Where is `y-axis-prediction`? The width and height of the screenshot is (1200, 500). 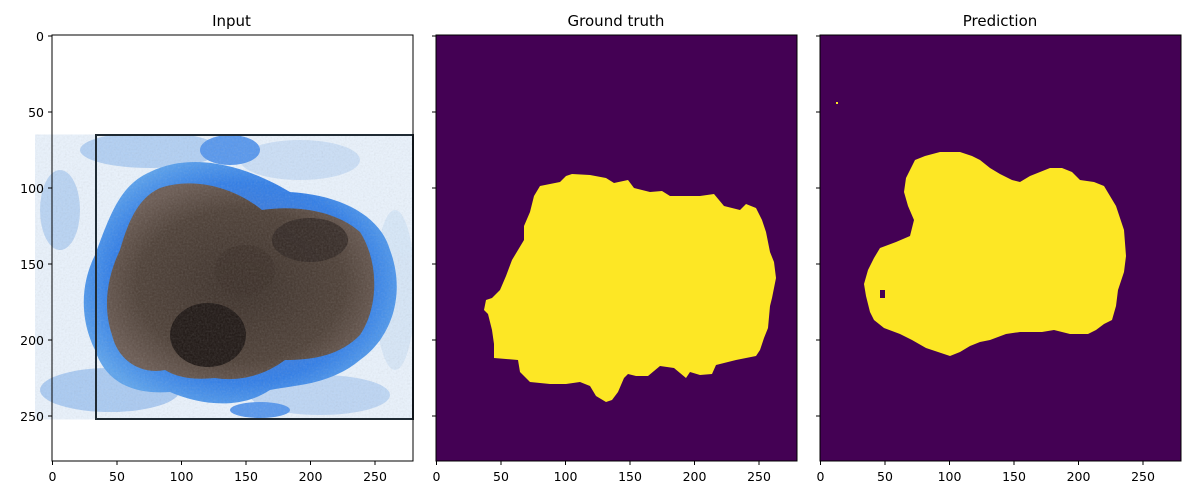
y-axis-prediction is located at coordinates (818, 226).